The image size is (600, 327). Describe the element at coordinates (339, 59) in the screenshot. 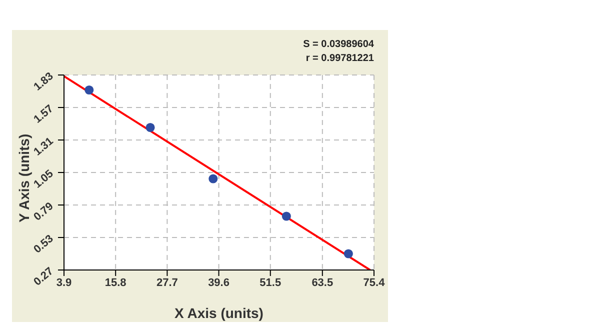

I see `text: r = 0.99781221` at that location.